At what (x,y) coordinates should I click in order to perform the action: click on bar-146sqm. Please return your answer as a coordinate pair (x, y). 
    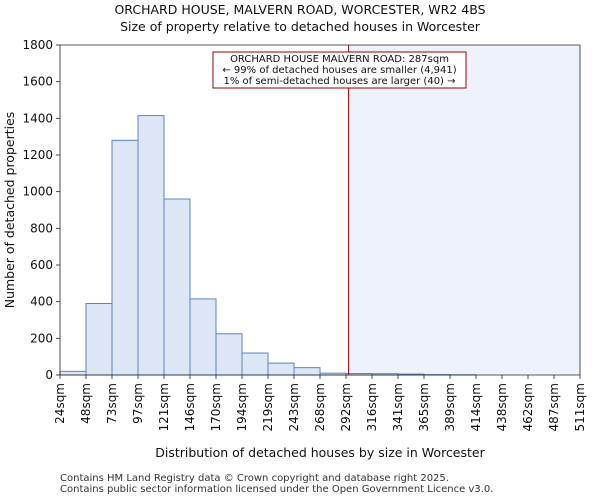
    Looking at the image, I should click on (203, 337).